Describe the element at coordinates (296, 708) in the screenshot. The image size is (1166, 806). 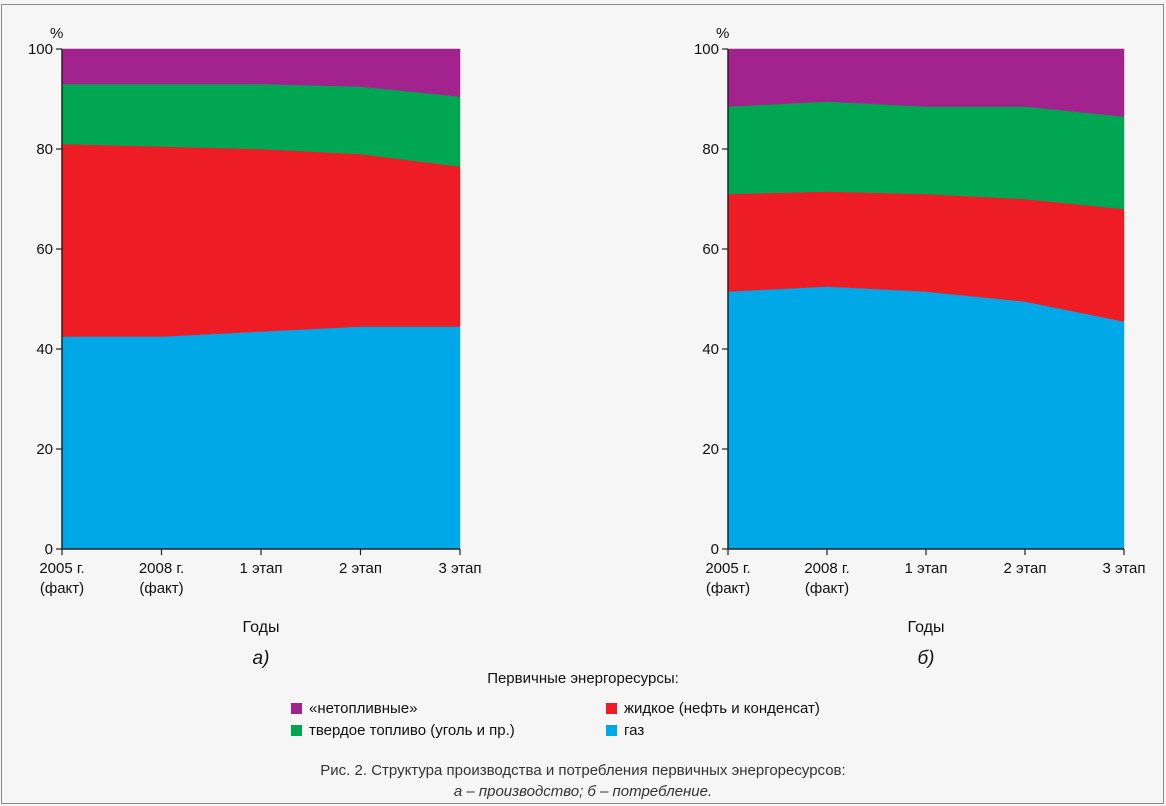
I see `legend-swatch-non-fuel` at that location.